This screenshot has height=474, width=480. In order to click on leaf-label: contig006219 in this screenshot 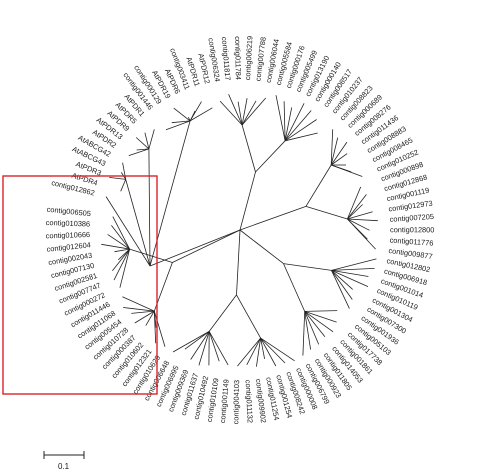, I will do `click(248, 58)`.